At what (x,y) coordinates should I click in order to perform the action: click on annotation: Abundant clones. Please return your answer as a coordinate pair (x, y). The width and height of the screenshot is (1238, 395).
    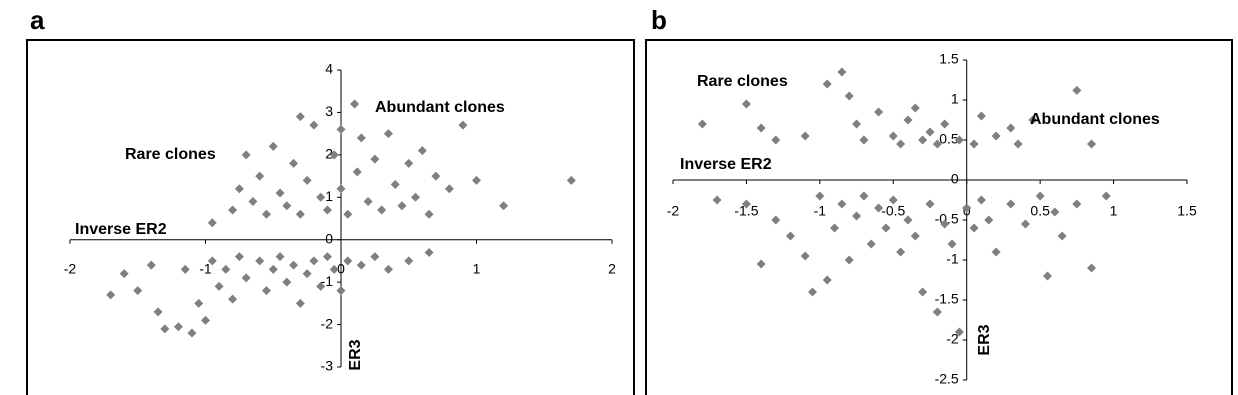
    Looking at the image, I should click on (440, 107).